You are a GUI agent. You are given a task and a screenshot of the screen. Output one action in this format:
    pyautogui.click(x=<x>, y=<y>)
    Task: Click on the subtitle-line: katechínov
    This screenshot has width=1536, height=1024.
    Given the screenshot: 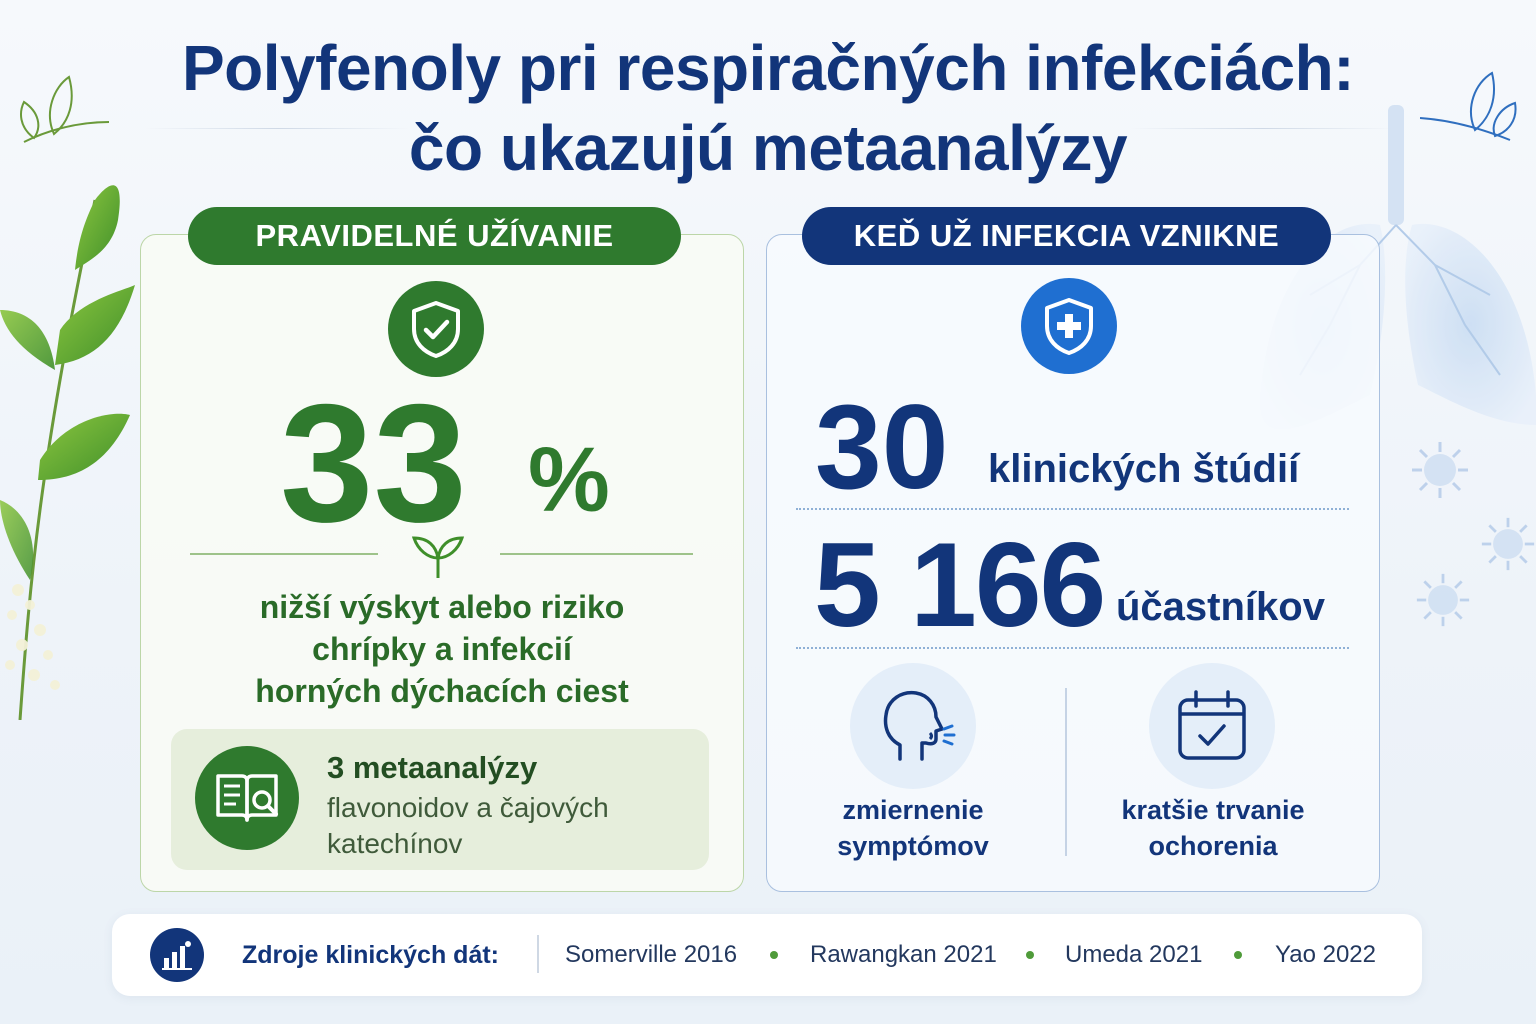 What is the action you would take?
    pyautogui.click(x=395, y=843)
    